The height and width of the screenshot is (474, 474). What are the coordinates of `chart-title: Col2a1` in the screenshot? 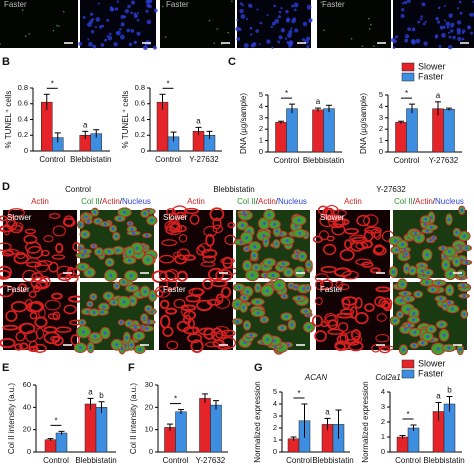 It's located at (387, 377).